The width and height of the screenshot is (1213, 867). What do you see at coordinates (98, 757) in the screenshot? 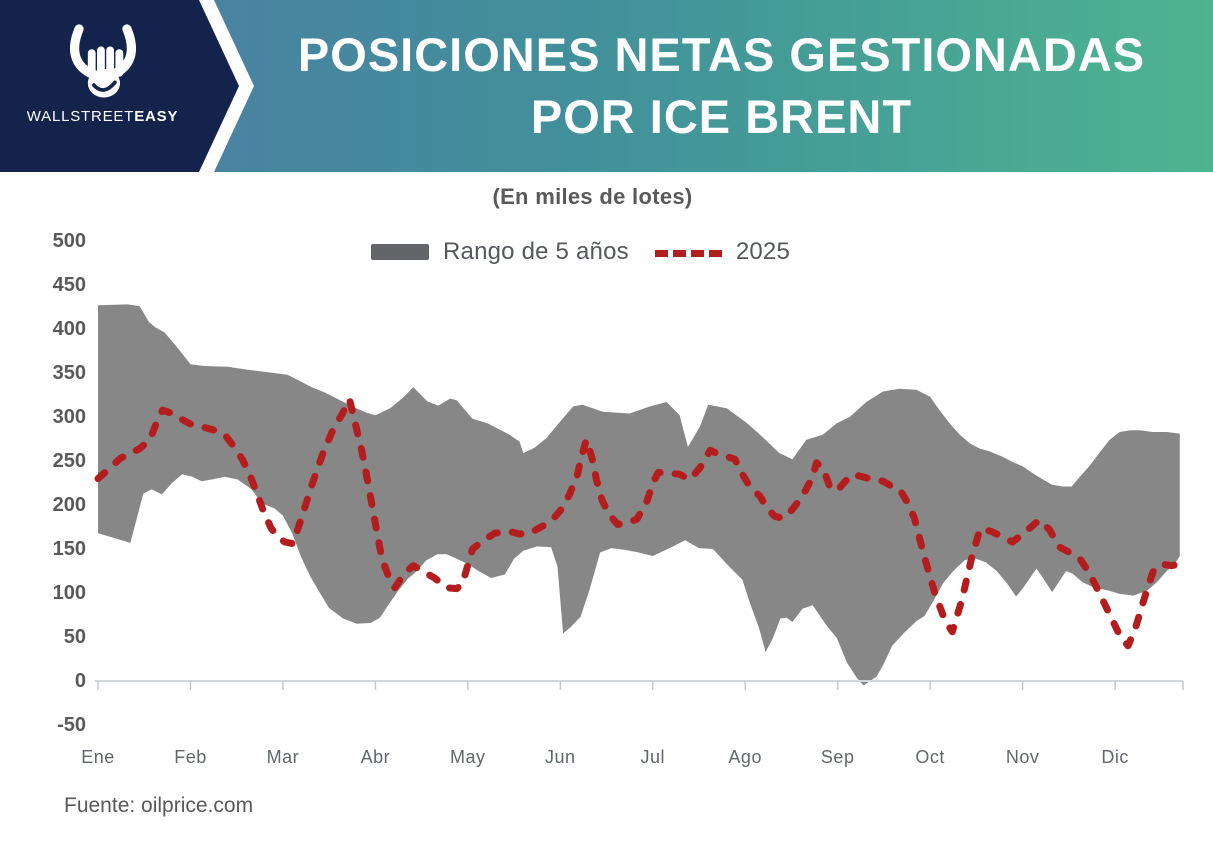
I see `x-axis-label: Ene` at bounding box center [98, 757].